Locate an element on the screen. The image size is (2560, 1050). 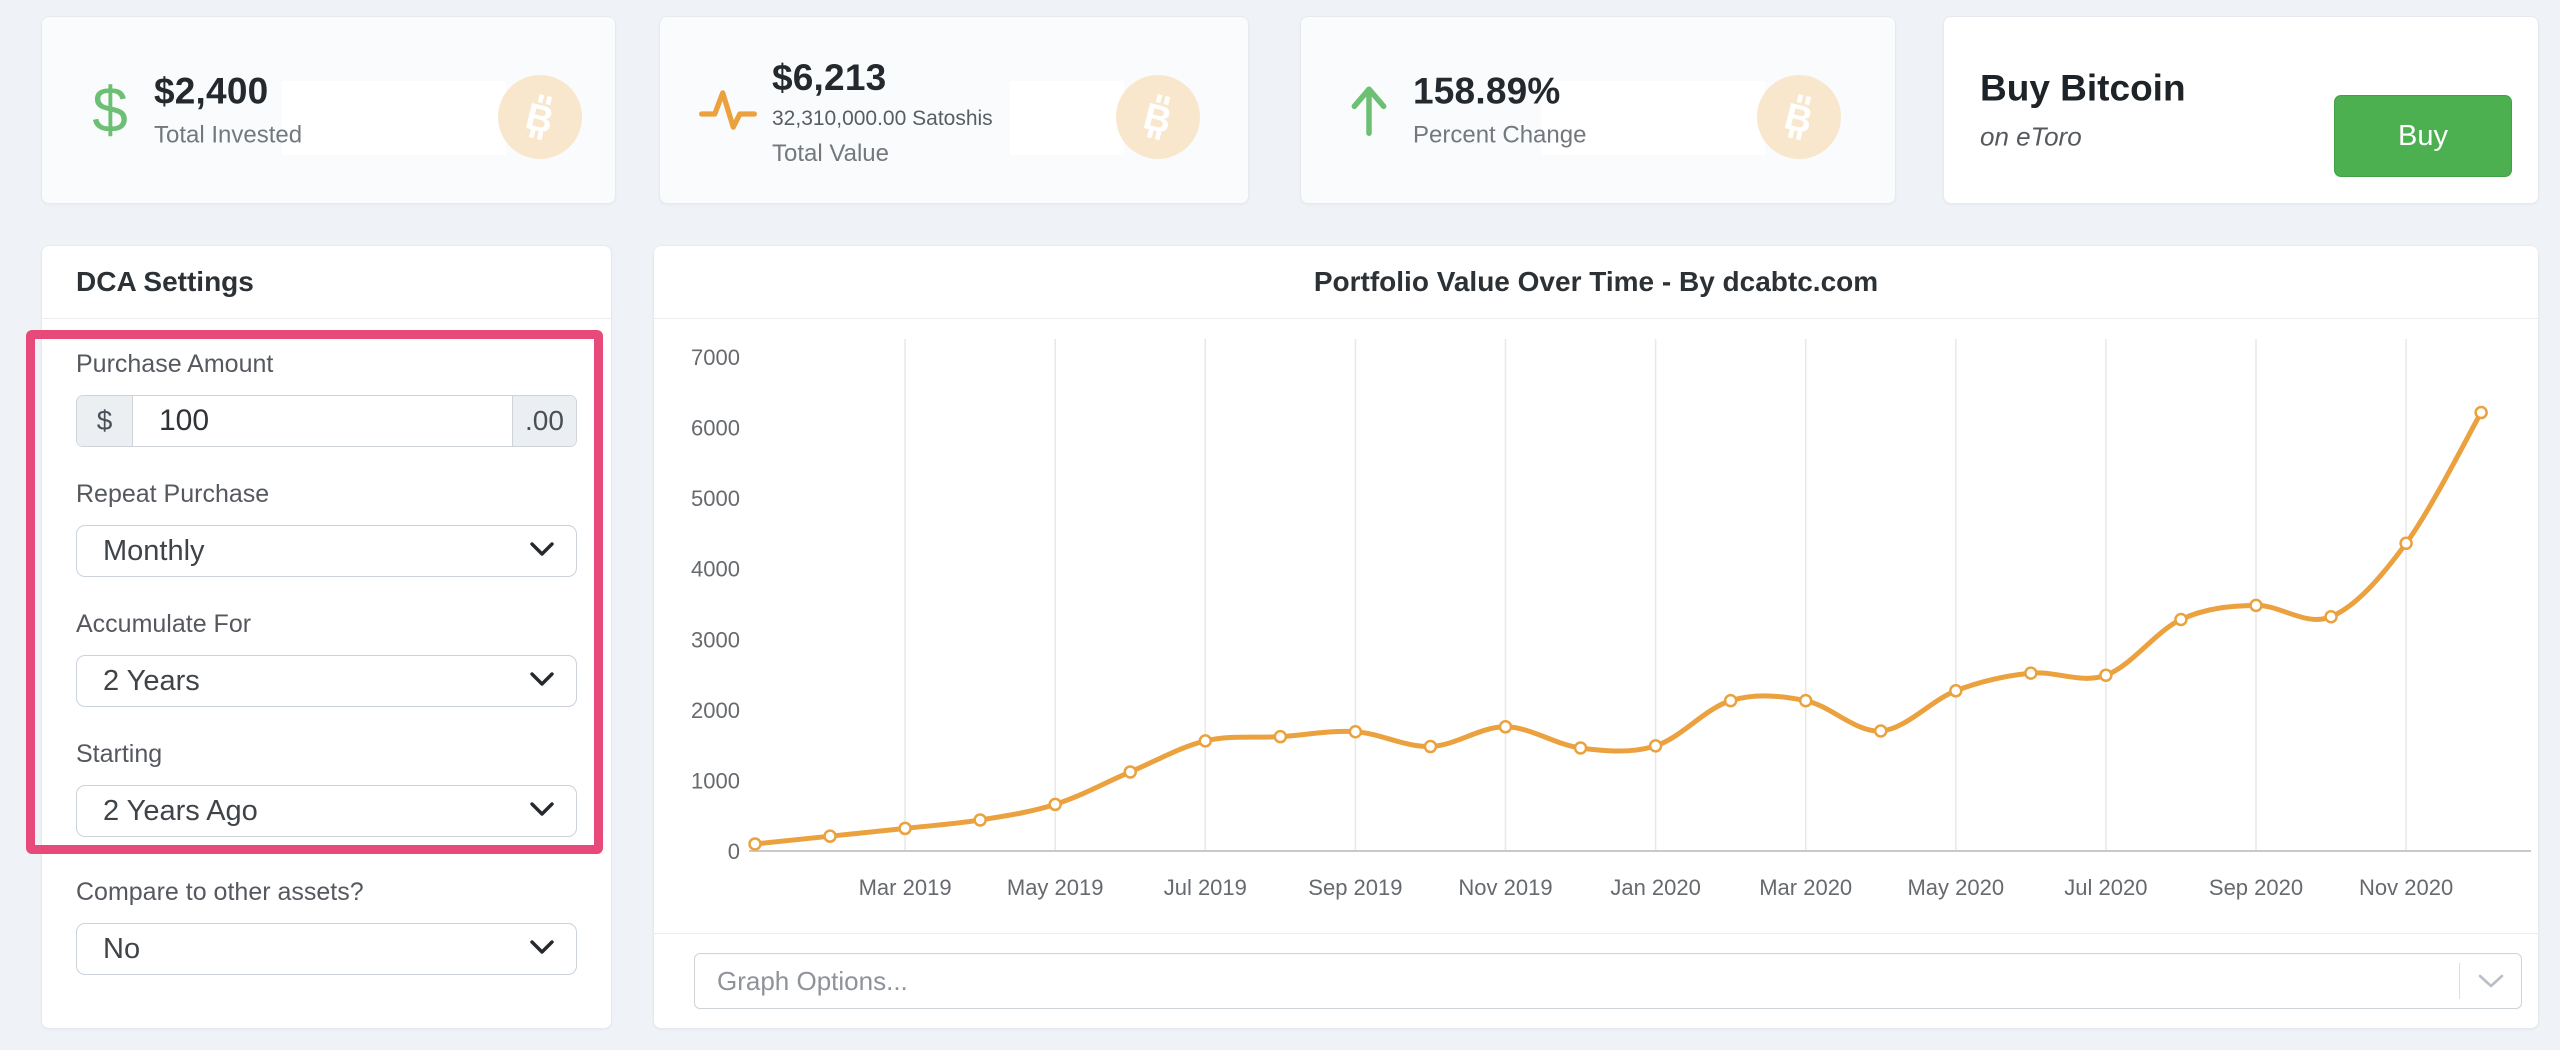
purchase-amount-input is located at coordinates (322, 421).